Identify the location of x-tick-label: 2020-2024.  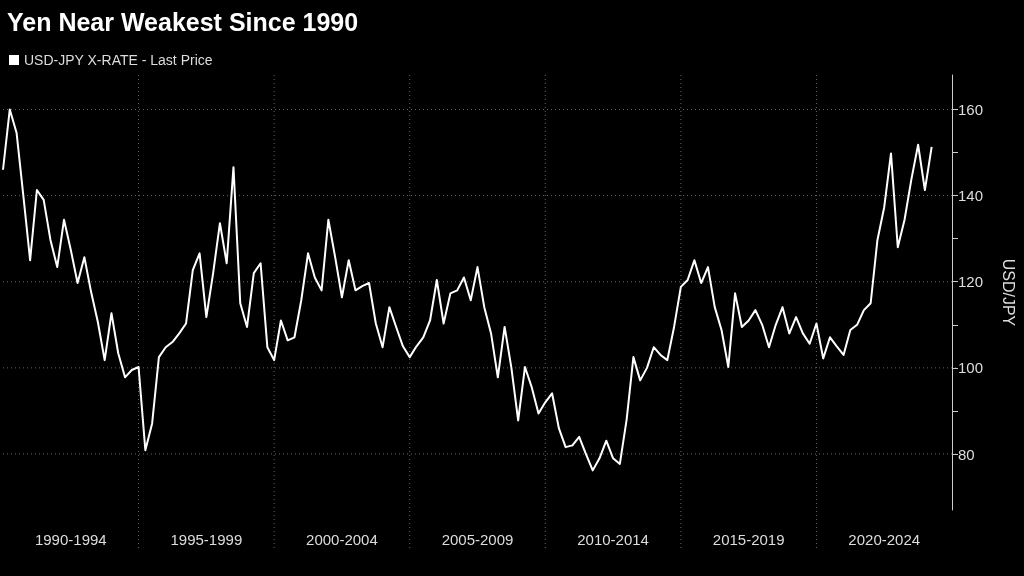
(884, 539).